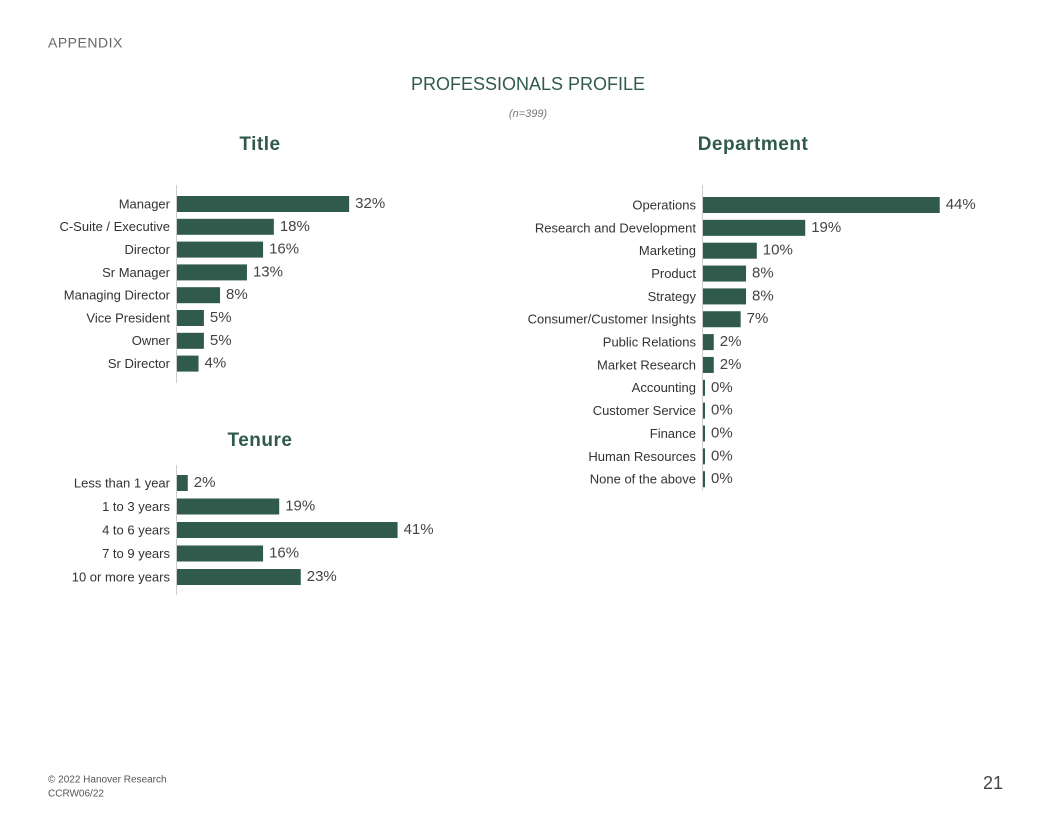  Describe the element at coordinates (322, 576) in the screenshot. I see `value-label: 23%` at that location.